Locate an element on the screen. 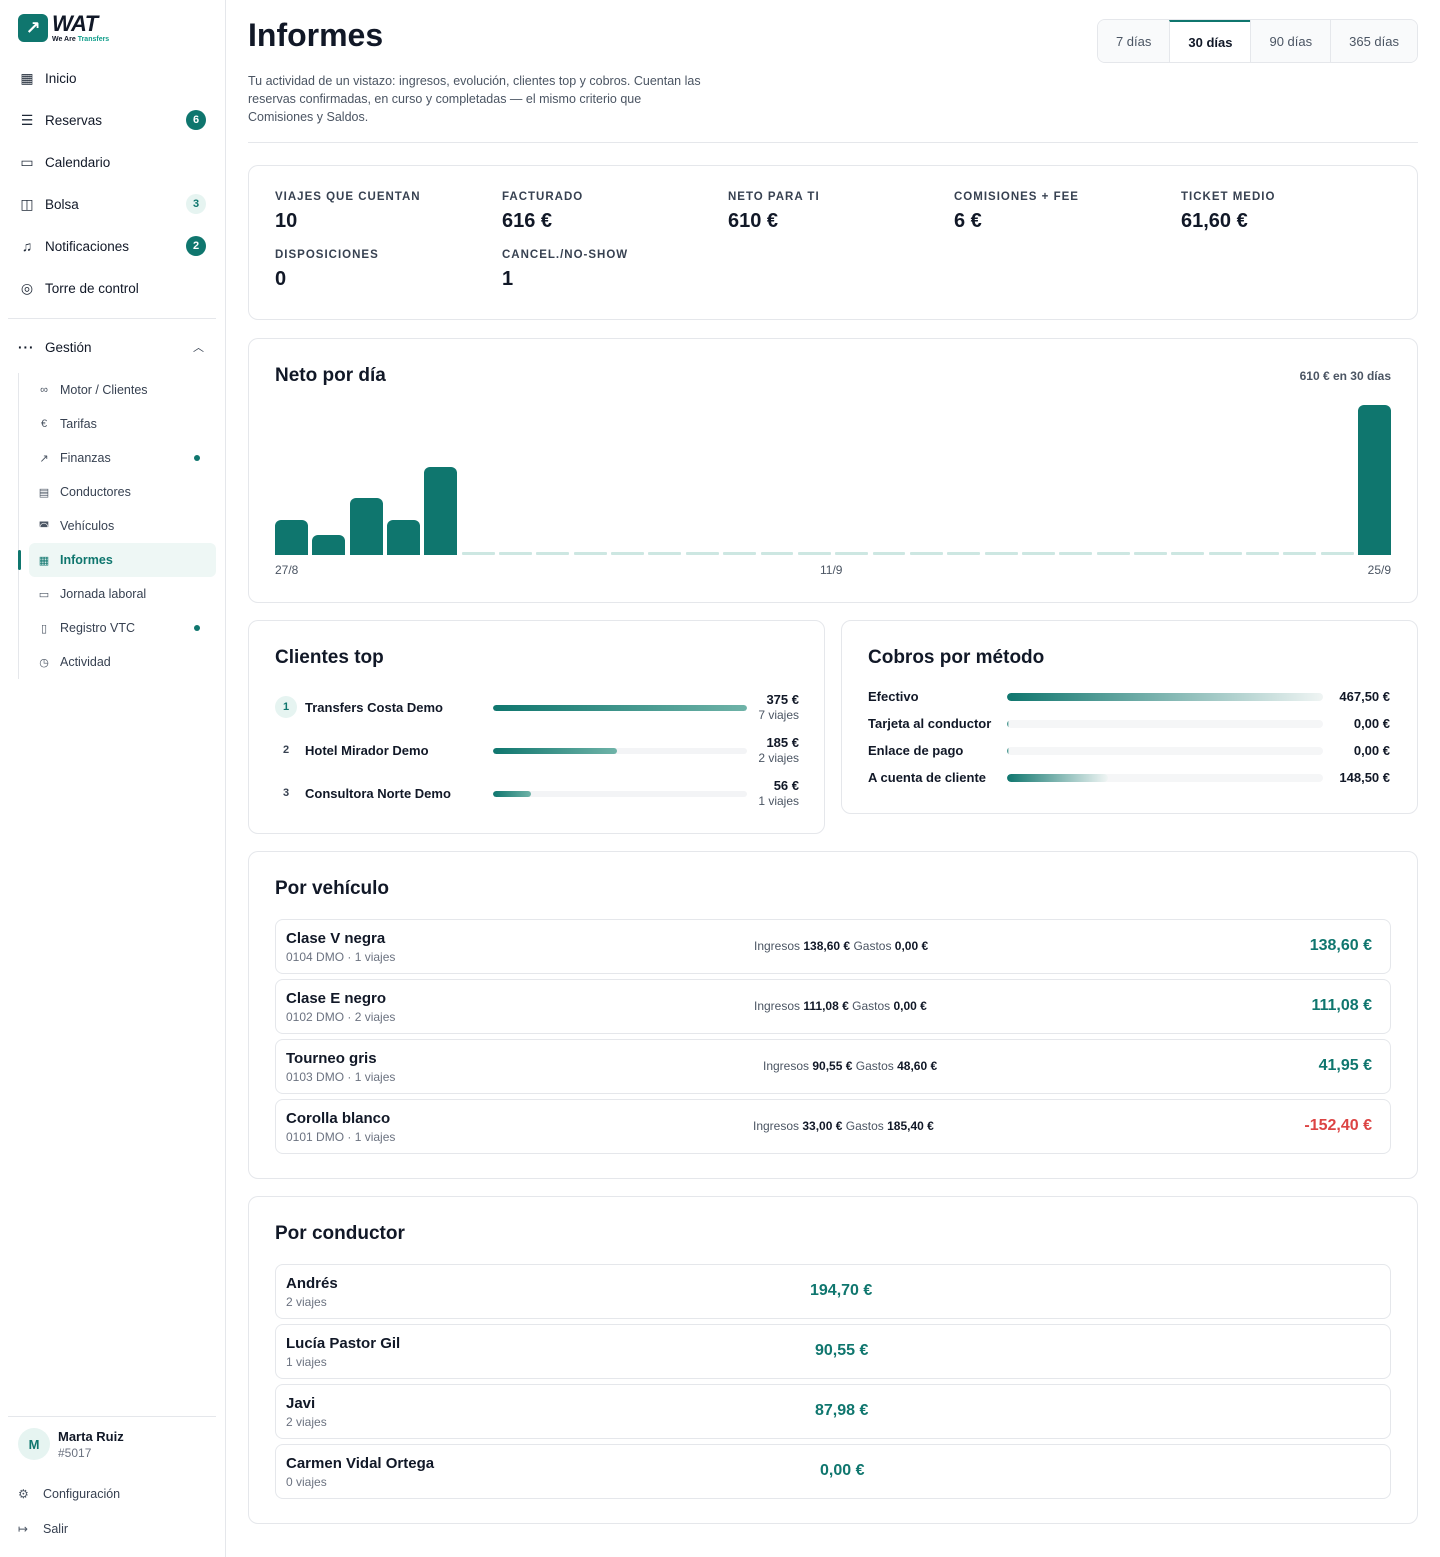 The width and height of the screenshot is (1440, 1557). vehicle-income-expense: Ingresos 111,08 € Gastos 0,00 € is located at coordinates (840, 1006).